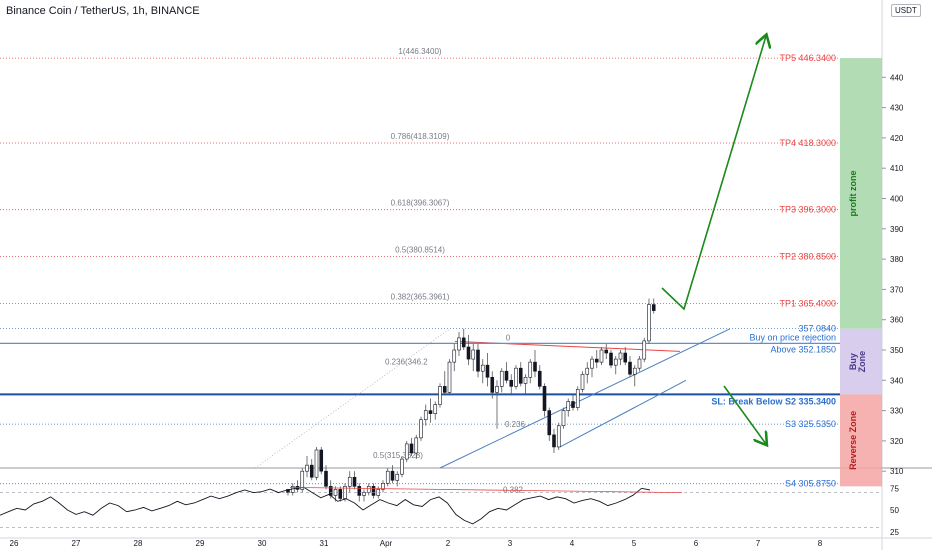 This screenshot has width=932, height=550. Describe the element at coordinates (897, 259) in the screenshot. I see `price-tick-7: 380` at that location.